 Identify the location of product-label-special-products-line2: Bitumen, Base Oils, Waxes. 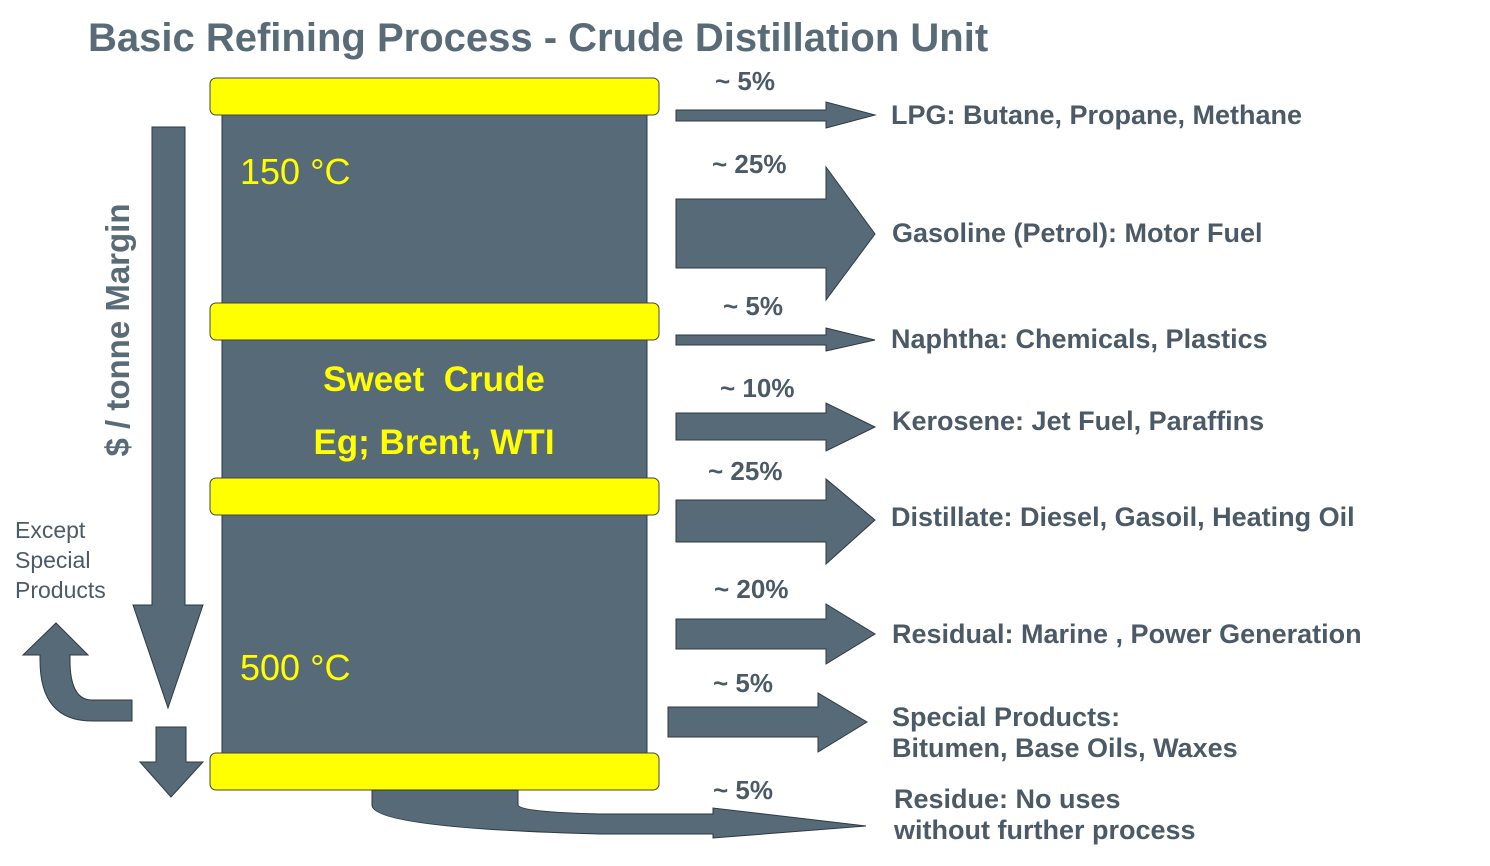
(1065, 748).